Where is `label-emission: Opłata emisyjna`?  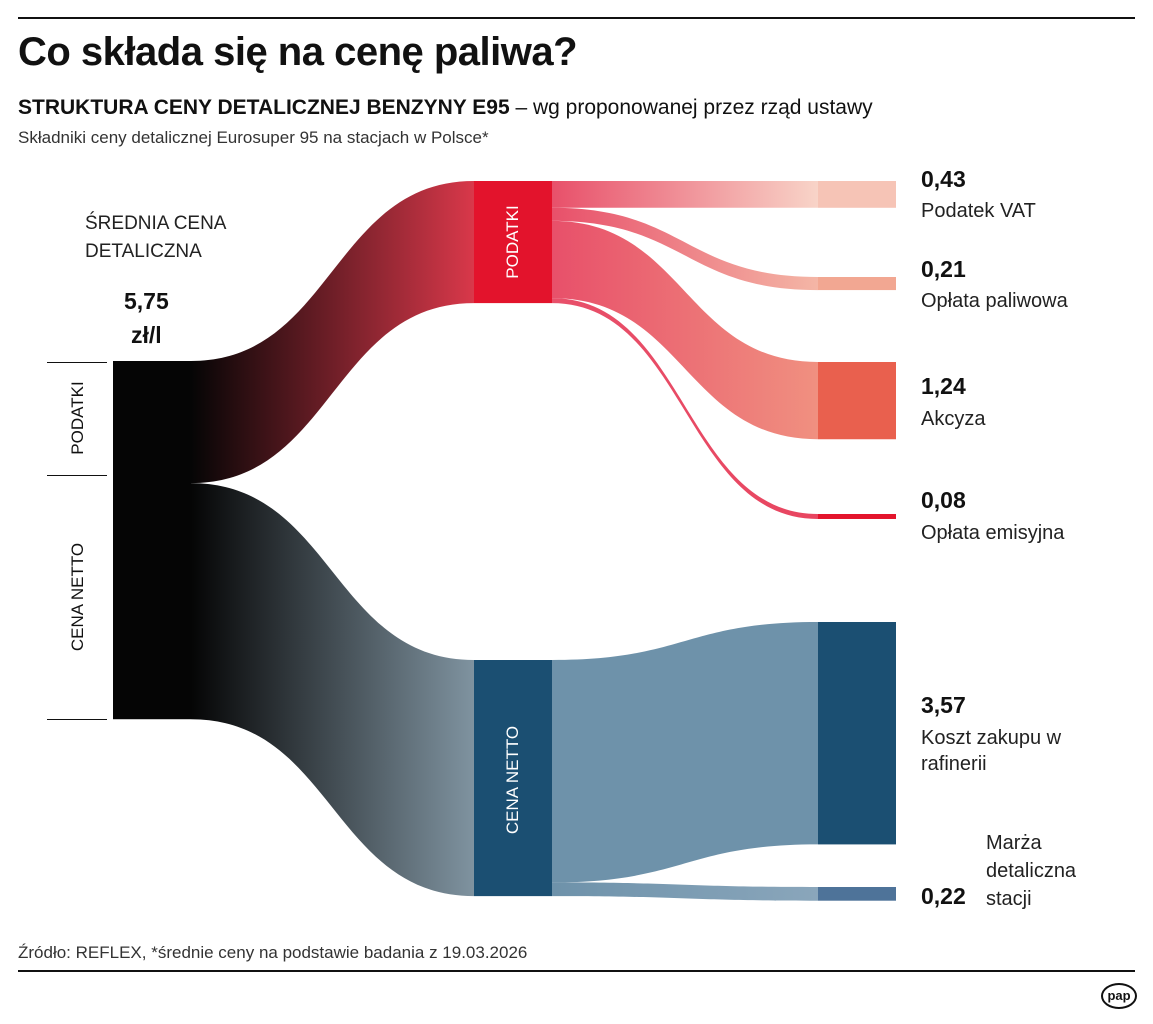 label-emission: Opłata emisyjna is located at coordinates (993, 533).